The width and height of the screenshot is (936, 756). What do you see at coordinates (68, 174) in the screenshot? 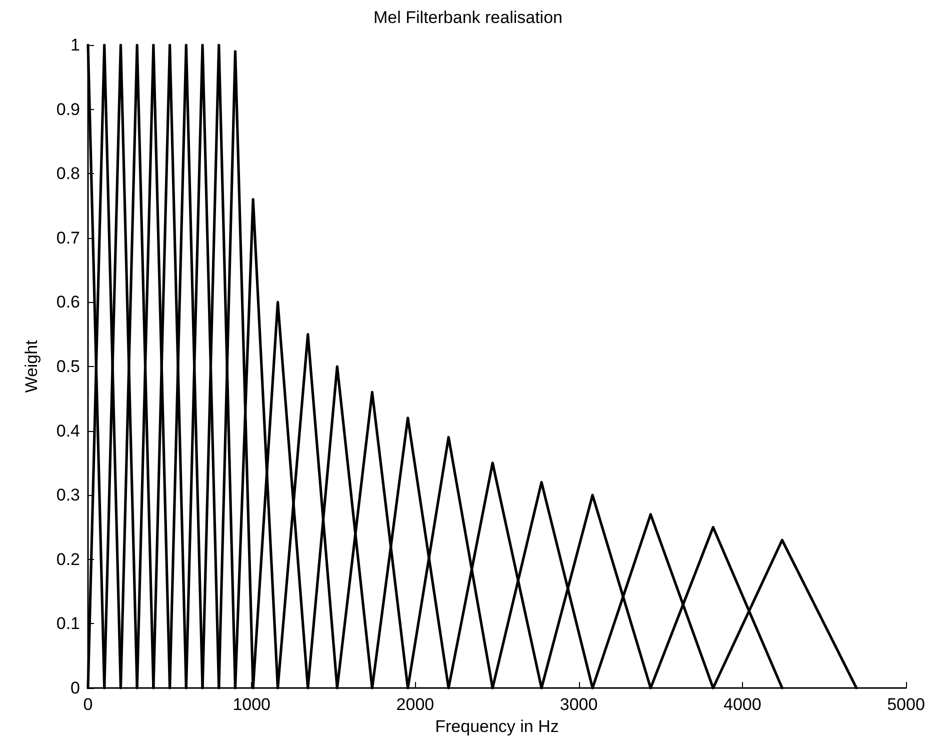
I see `y-tick-label: 0.8` at bounding box center [68, 174].